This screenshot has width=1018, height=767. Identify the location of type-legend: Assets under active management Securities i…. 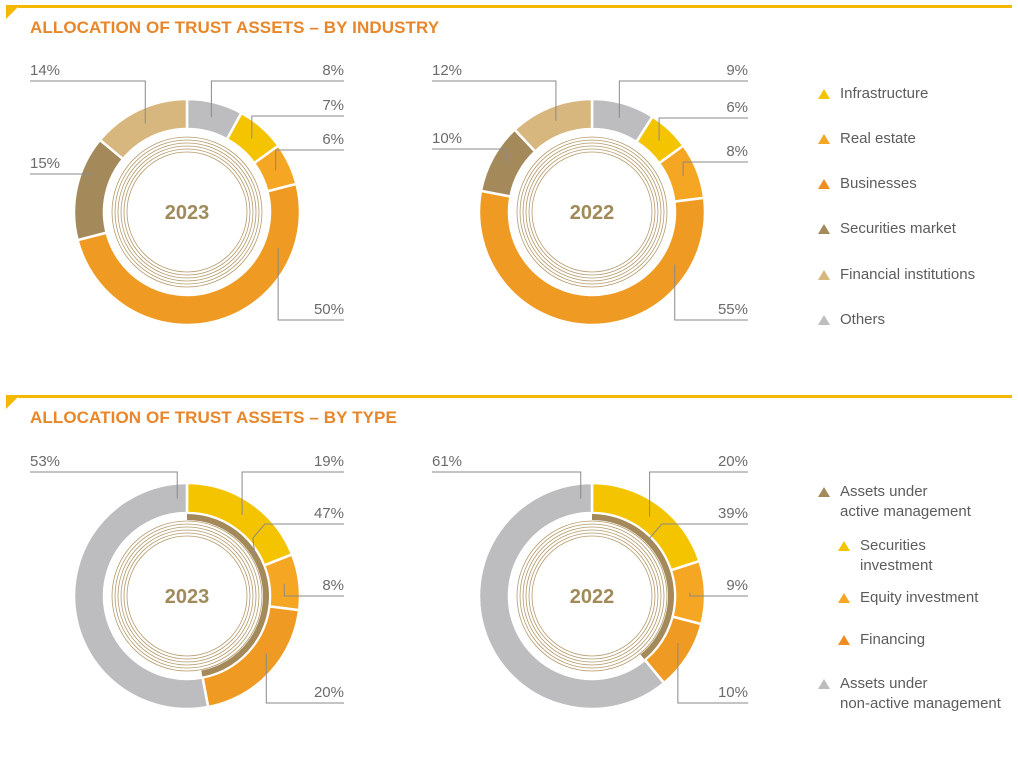
(915, 603).